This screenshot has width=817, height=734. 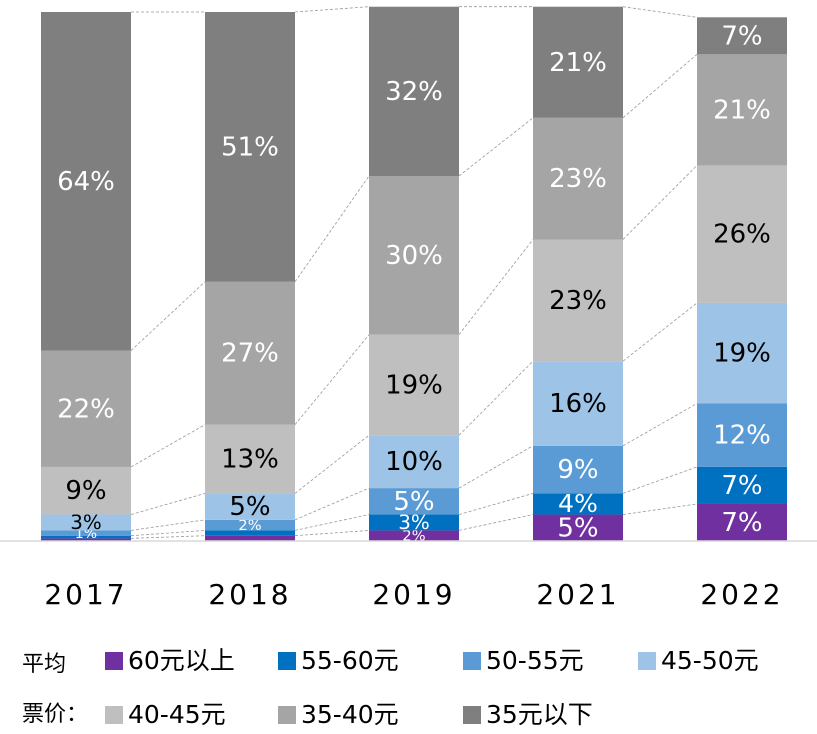 I want to click on data-label: 10%, so click(x=414, y=462).